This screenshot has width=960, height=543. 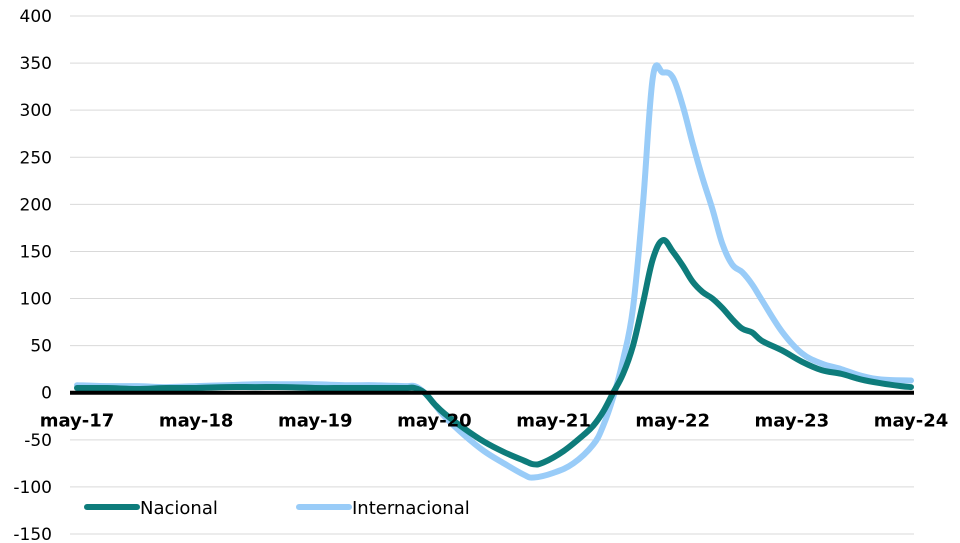 I want to click on x-tick-label: may-23, so click(x=792, y=421).